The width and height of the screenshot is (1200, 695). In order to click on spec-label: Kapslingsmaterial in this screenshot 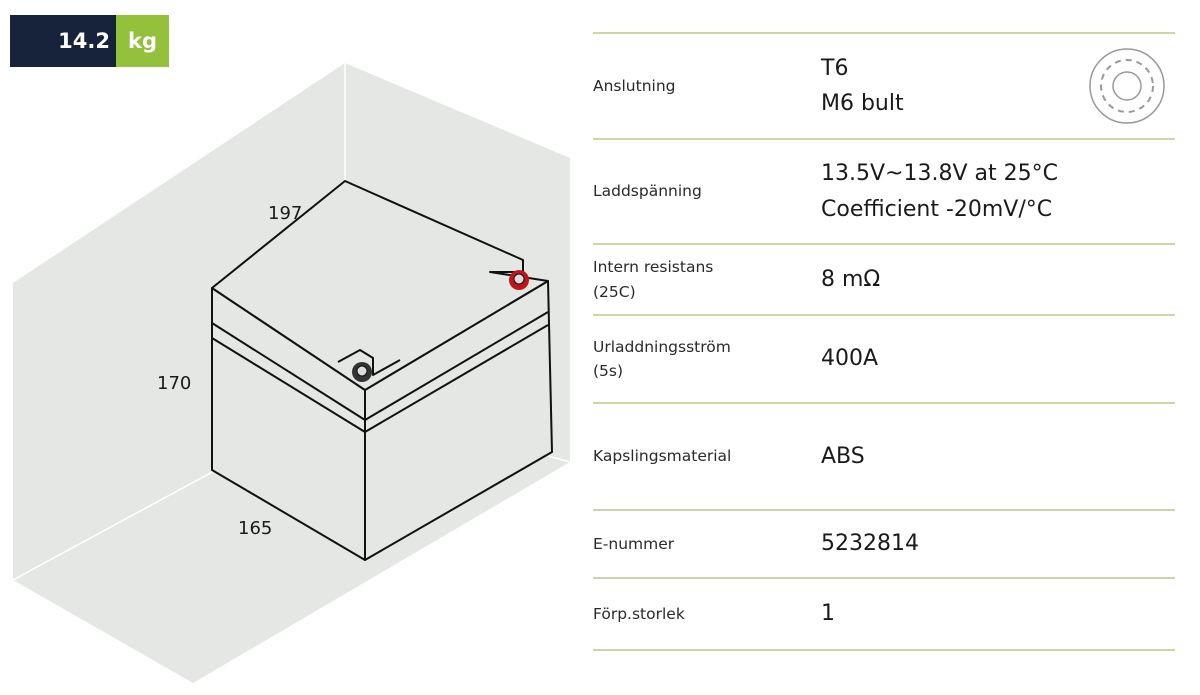, I will do `click(662, 456)`.